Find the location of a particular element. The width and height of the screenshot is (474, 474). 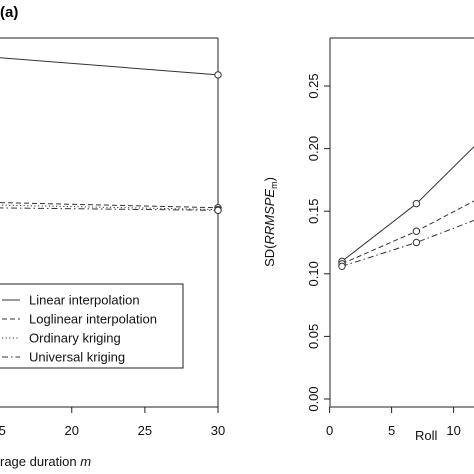

right-y-axis-title: SD(RRMSPEm) is located at coordinates (270, 222).